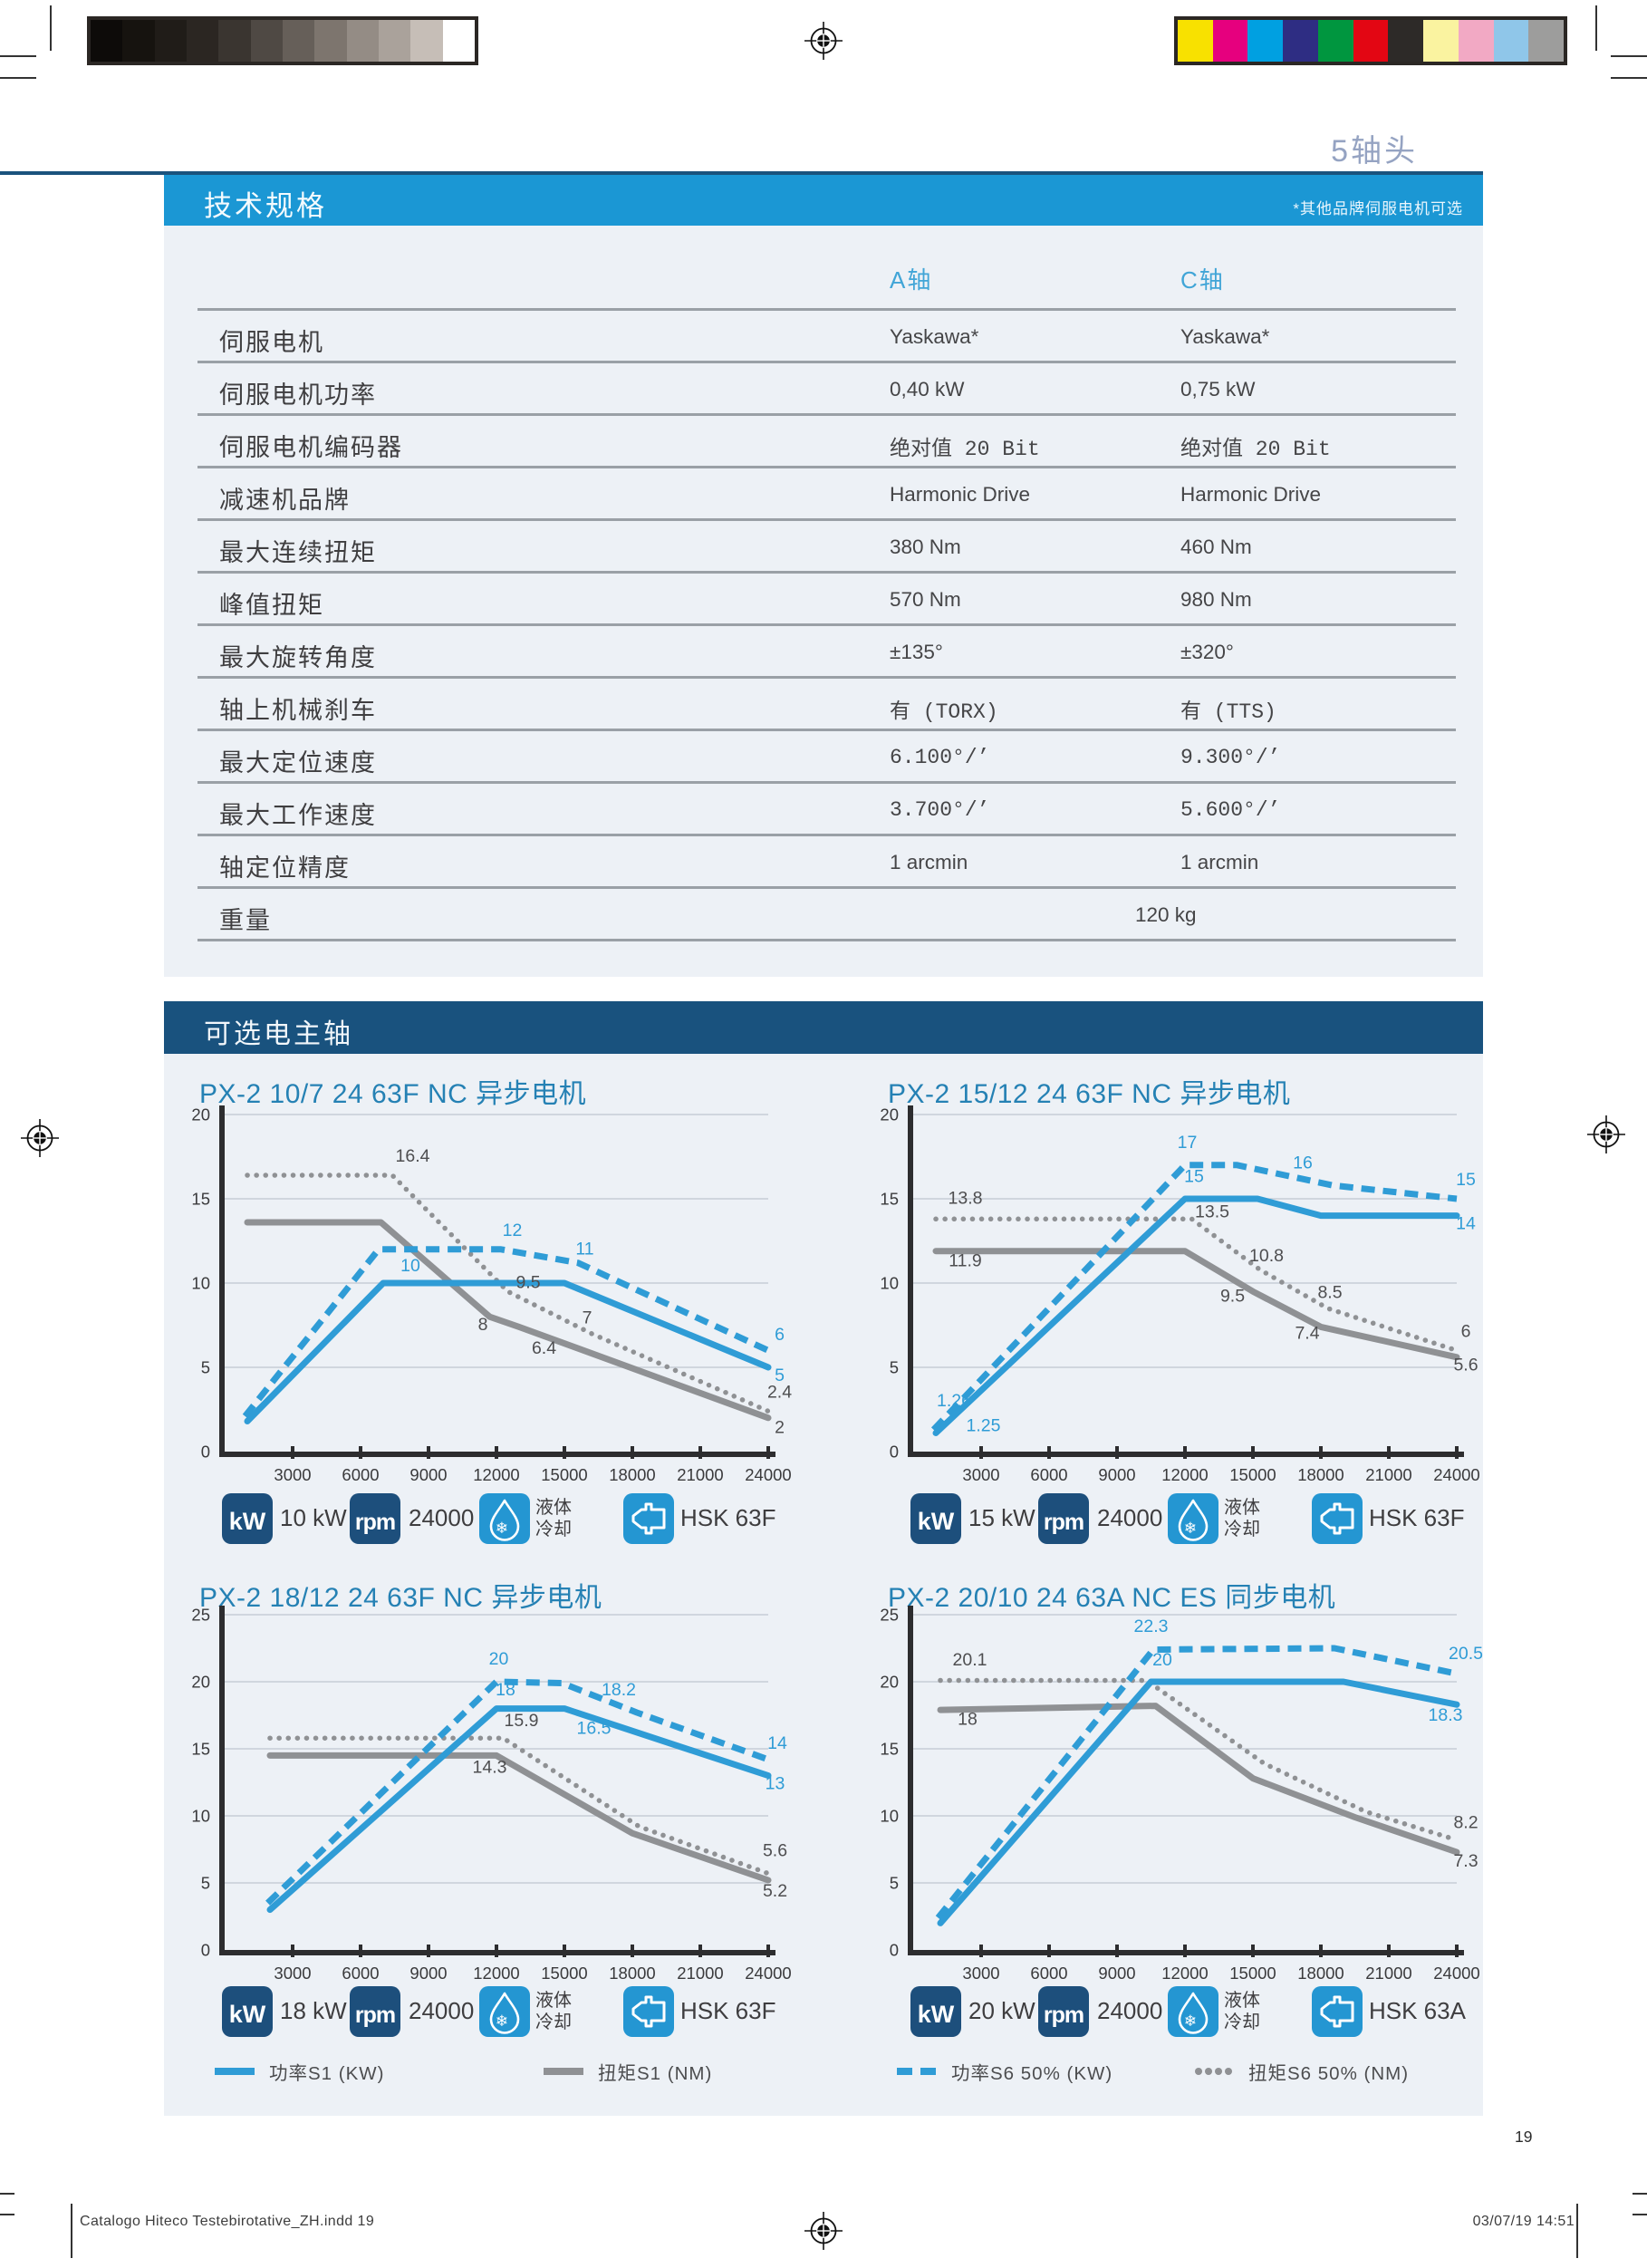 The height and width of the screenshot is (2268, 1647). I want to click on spec-value-c-axis: Yaskawa*, so click(1225, 336).